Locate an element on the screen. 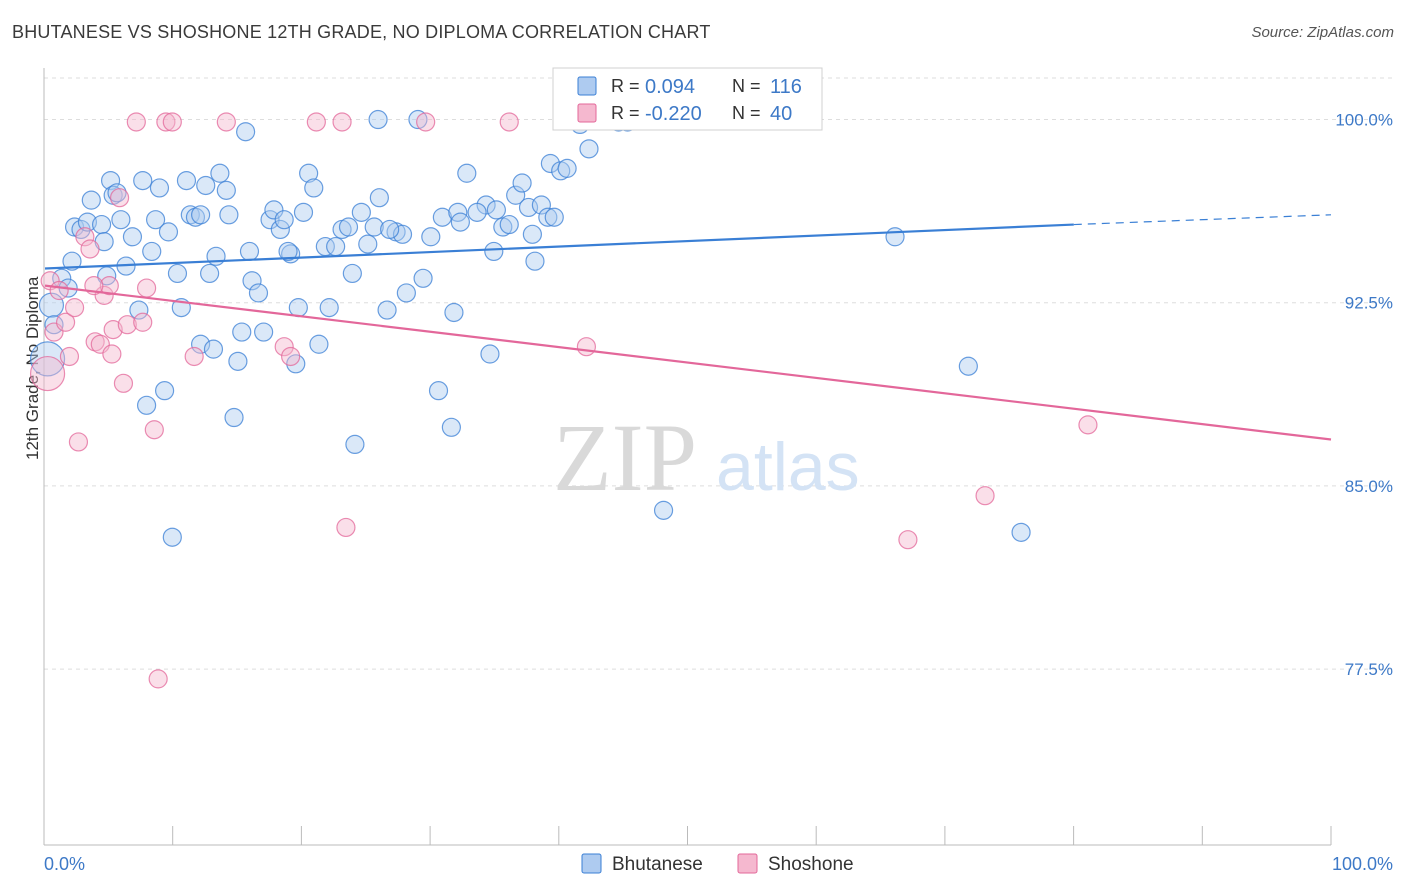  legend-swatch is located at coordinates (587, 113).